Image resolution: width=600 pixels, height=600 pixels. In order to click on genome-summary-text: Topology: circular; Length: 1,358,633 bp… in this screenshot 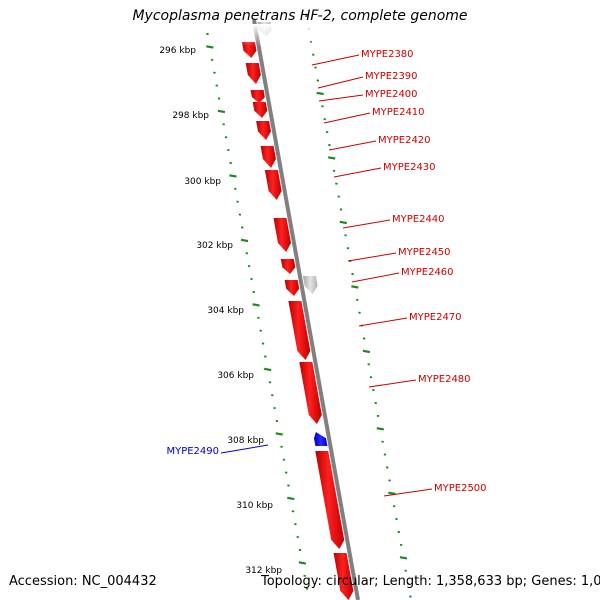, I will do `click(430, 581)`.